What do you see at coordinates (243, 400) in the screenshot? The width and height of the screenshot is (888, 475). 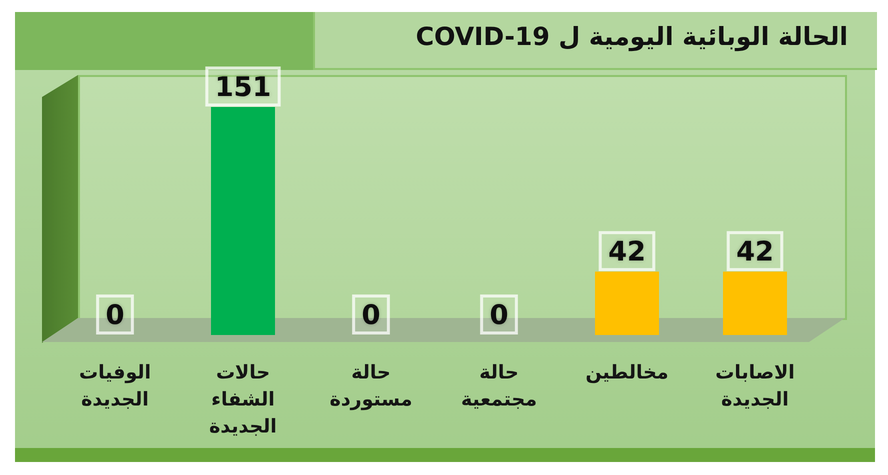 I see `x-tick-label: حالات الشفاء الجديدة` at bounding box center [243, 400].